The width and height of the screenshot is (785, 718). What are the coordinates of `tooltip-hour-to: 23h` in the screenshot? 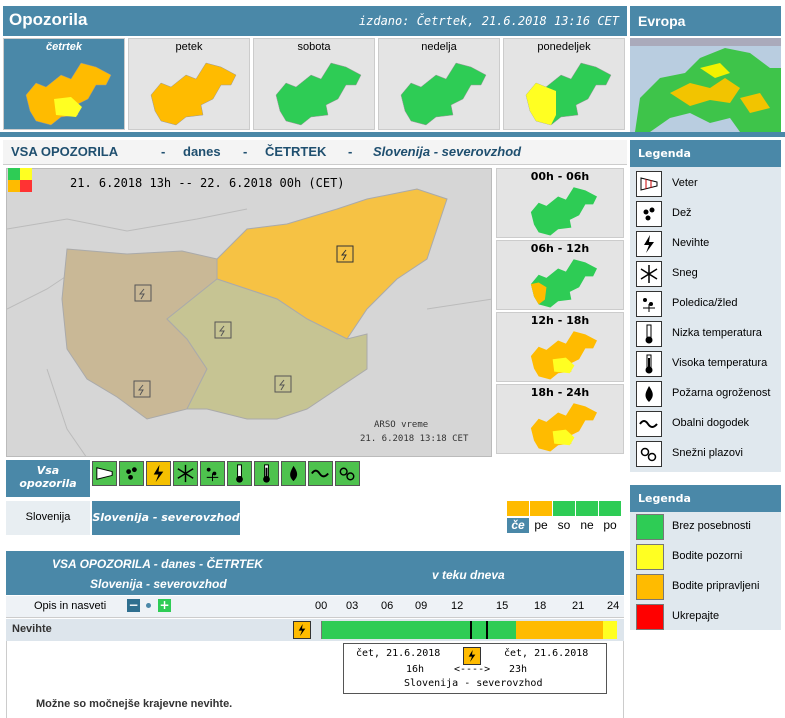 It's located at (518, 669).